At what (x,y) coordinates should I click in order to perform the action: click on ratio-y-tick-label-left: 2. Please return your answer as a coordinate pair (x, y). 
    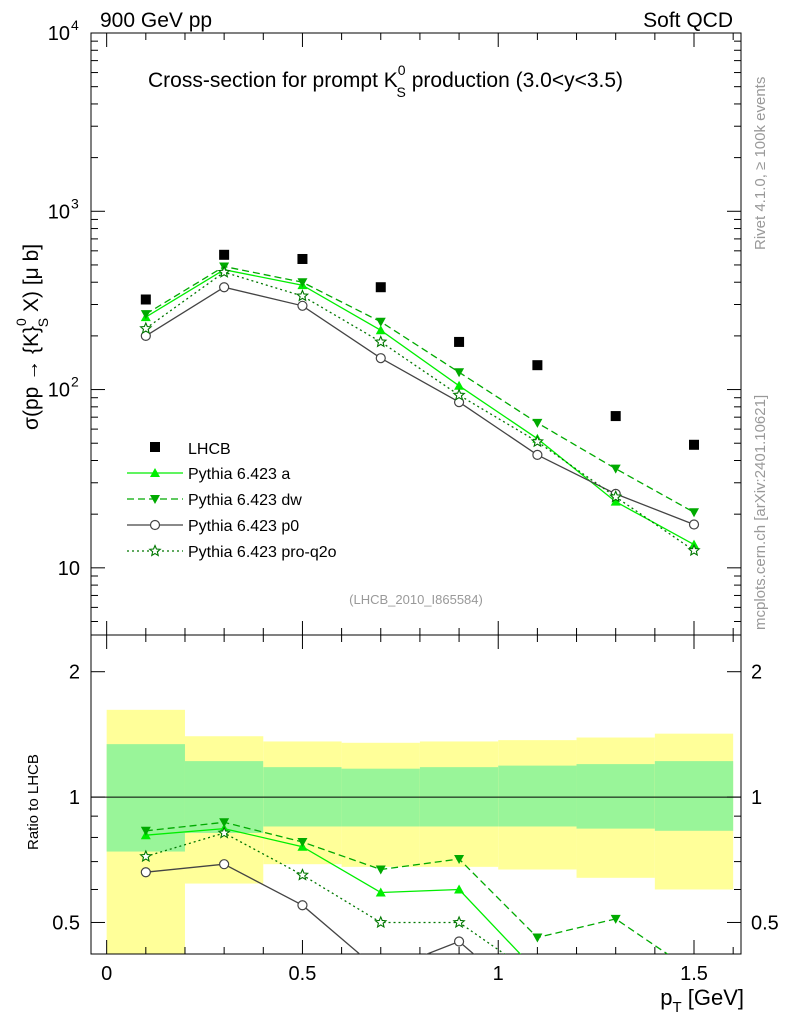
    Looking at the image, I should click on (74, 673).